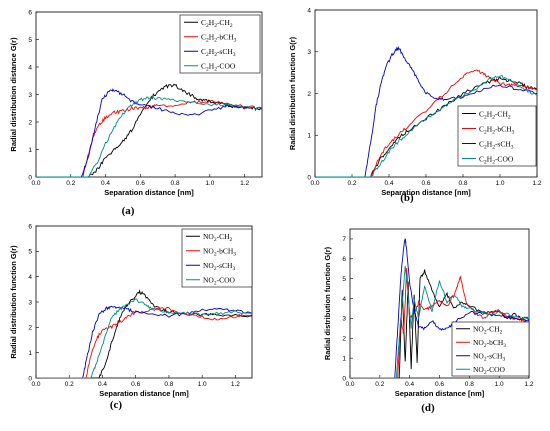 This screenshot has height=431, width=550. What do you see at coordinates (344, 239) in the screenshot?
I see `y-tick-label: 7` at bounding box center [344, 239].